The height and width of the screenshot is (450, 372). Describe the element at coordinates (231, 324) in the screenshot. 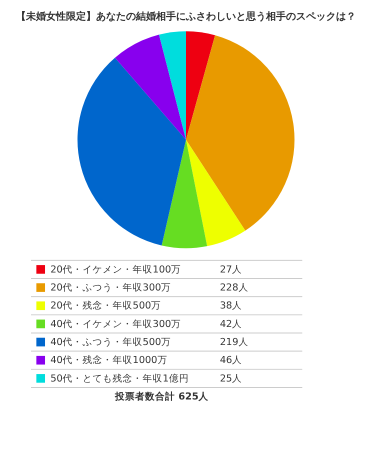

I see `data-label: 42人` at that location.